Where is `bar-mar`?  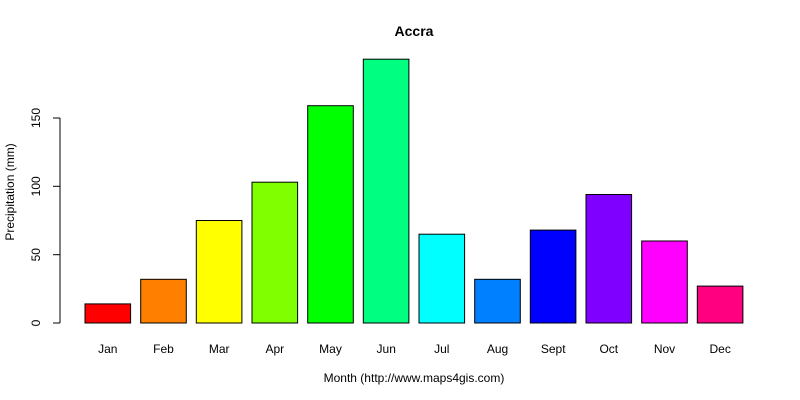
bar-mar is located at coordinates (219, 272).